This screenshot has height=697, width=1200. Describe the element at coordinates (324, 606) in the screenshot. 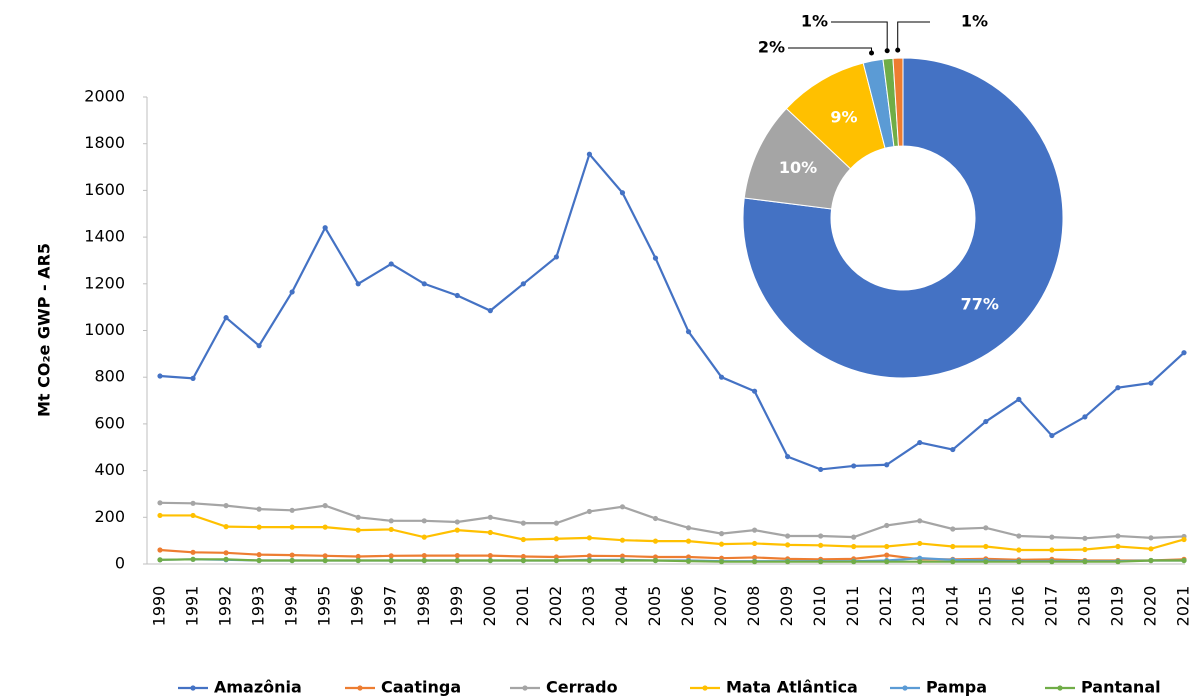

I see `x-tick-label: 1995` at that location.